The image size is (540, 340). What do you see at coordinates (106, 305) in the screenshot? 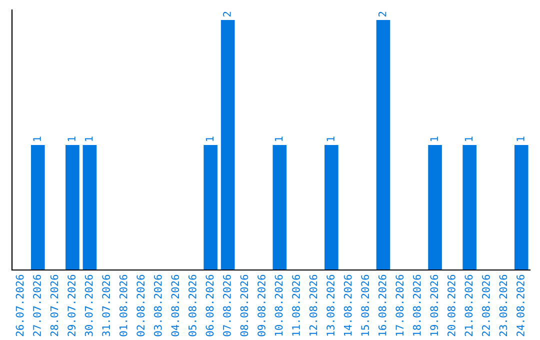
I see `x-tick-label: 31.07.2026` at bounding box center [106, 305].